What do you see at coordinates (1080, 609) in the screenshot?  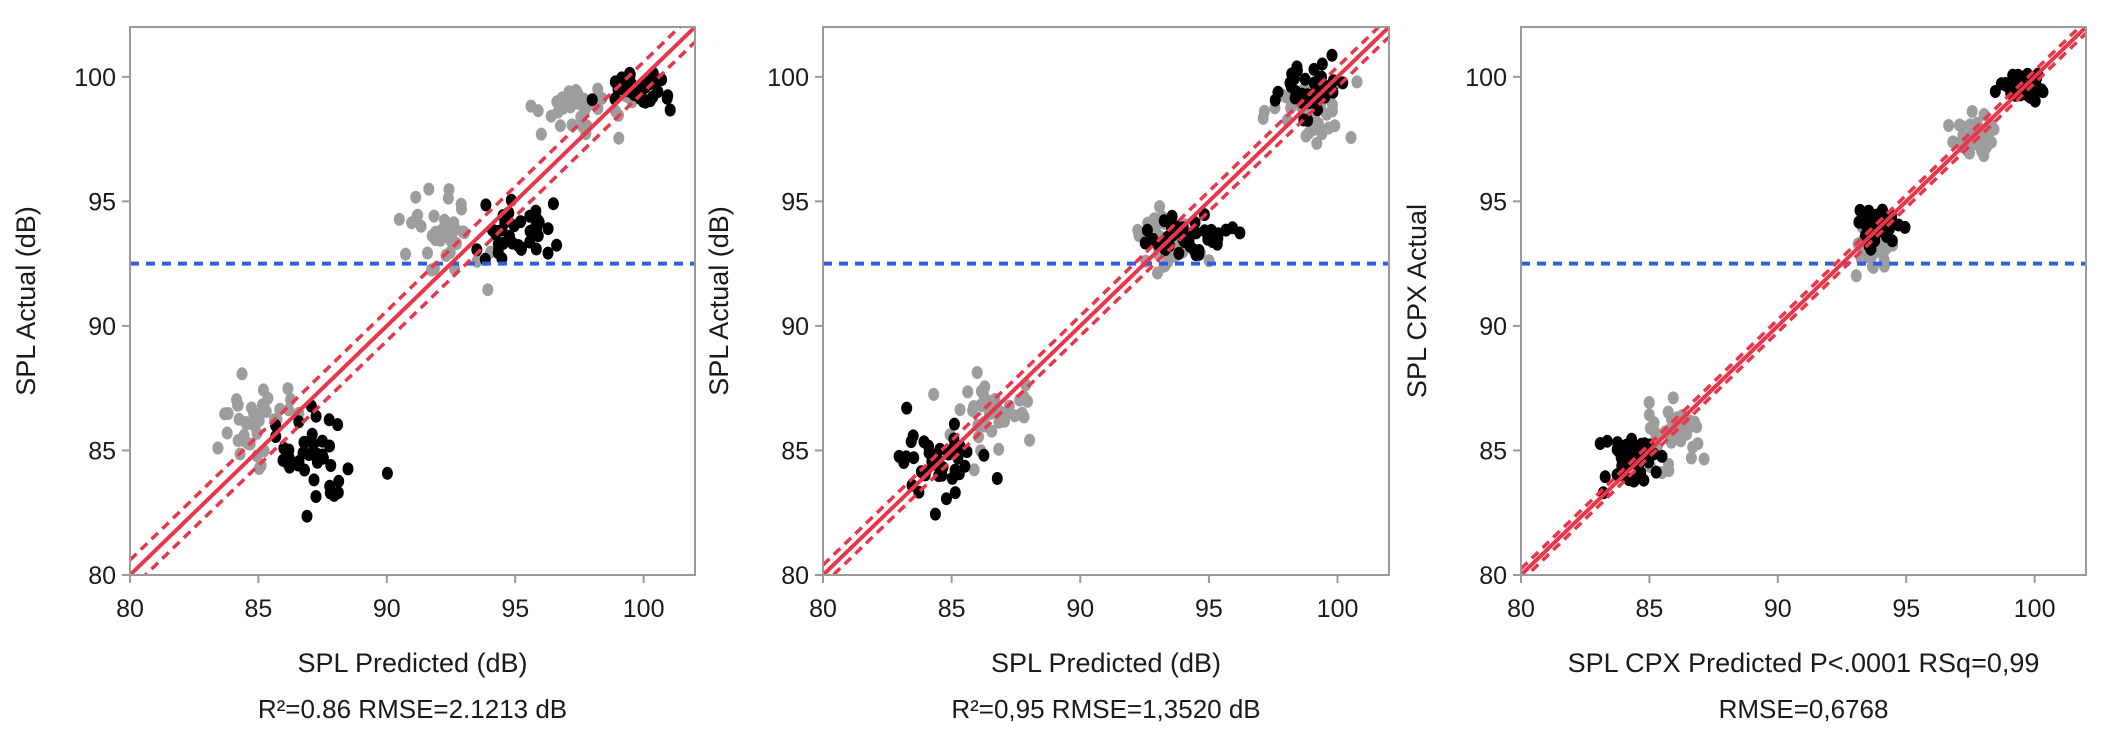 I see `x-tick-label: 90` at bounding box center [1080, 609].